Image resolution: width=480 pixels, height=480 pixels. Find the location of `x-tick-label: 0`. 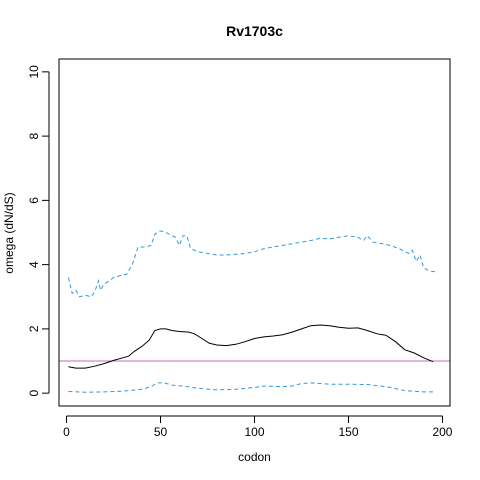

x-tick-label: 0 is located at coordinates (66, 432).